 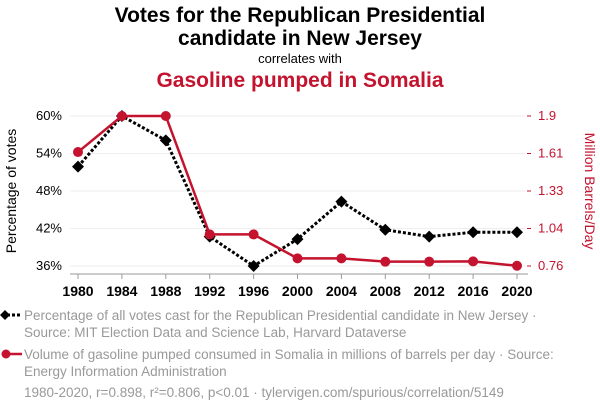 I want to click on y-right-tick-label: 1.61, so click(x=550, y=153).